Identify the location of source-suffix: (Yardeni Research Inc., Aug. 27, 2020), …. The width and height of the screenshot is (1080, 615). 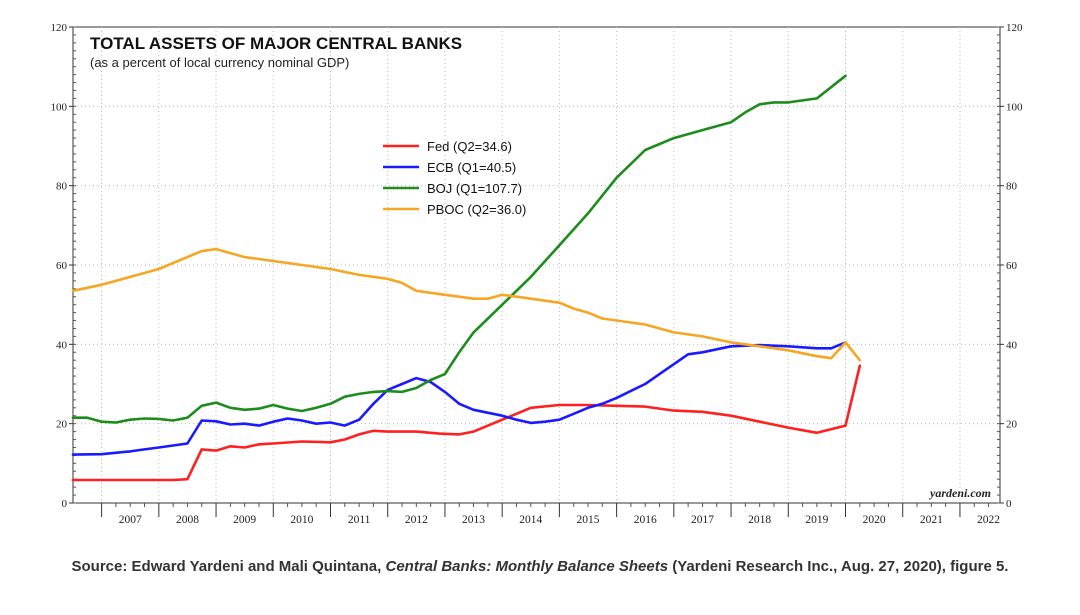
(838, 566).